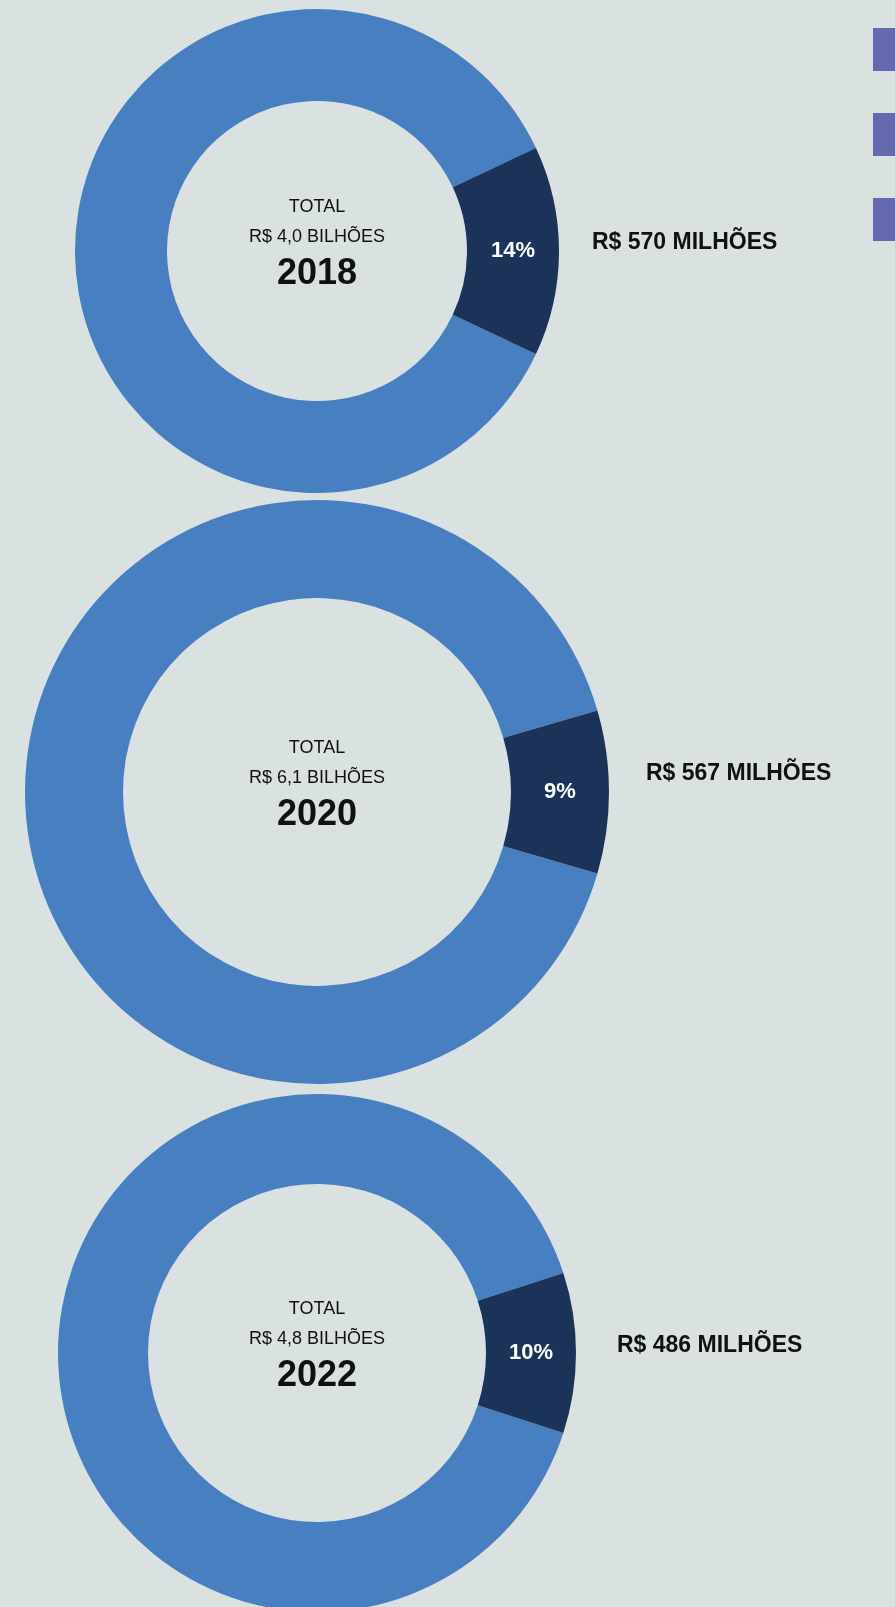 This screenshot has width=895, height=1607. Describe the element at coordinates (560, 791) in the screenshot. I see `data-label: 9%` at that location.